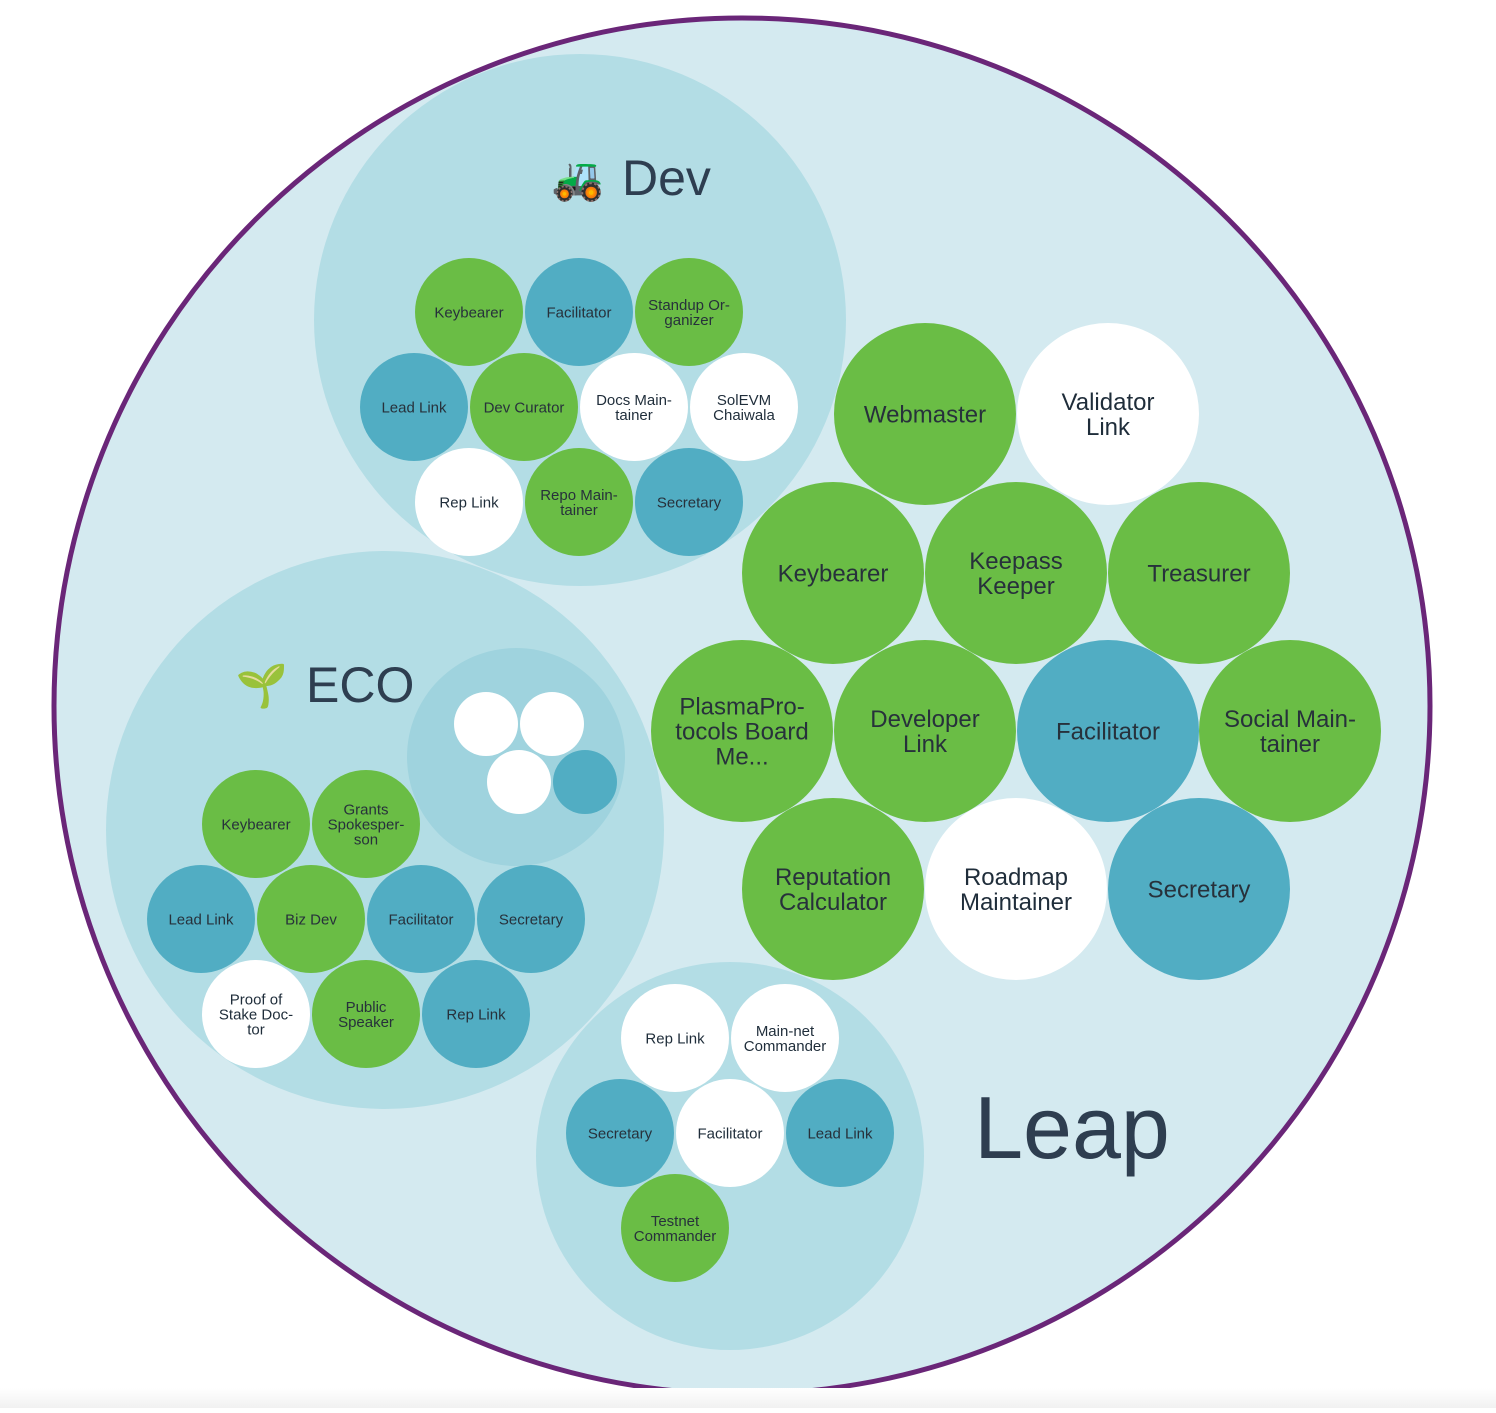 The width and height of the screenshot is (1496, 1413). I want to click on dev-role-facilitator-circle, so click(579, 312).